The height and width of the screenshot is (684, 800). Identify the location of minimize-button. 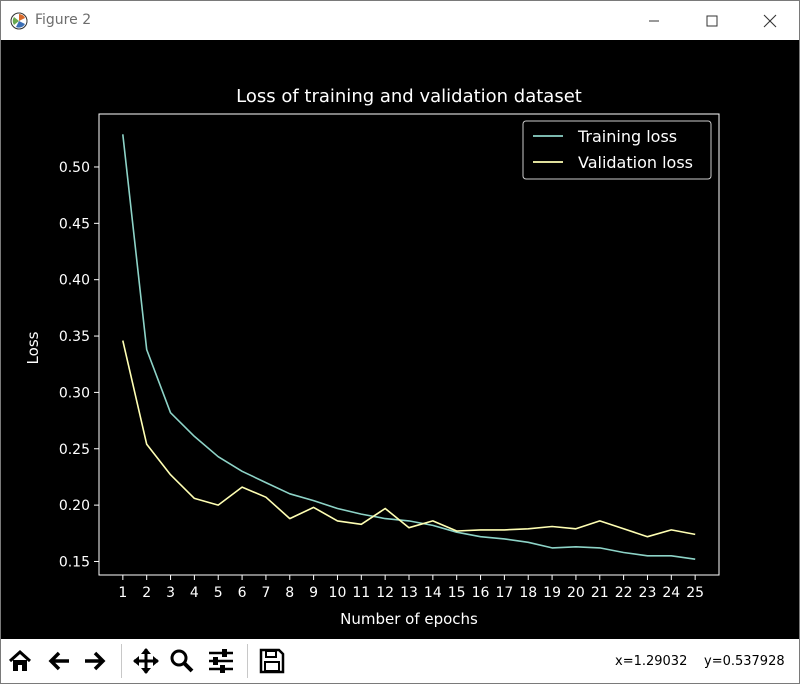
(654, 20).